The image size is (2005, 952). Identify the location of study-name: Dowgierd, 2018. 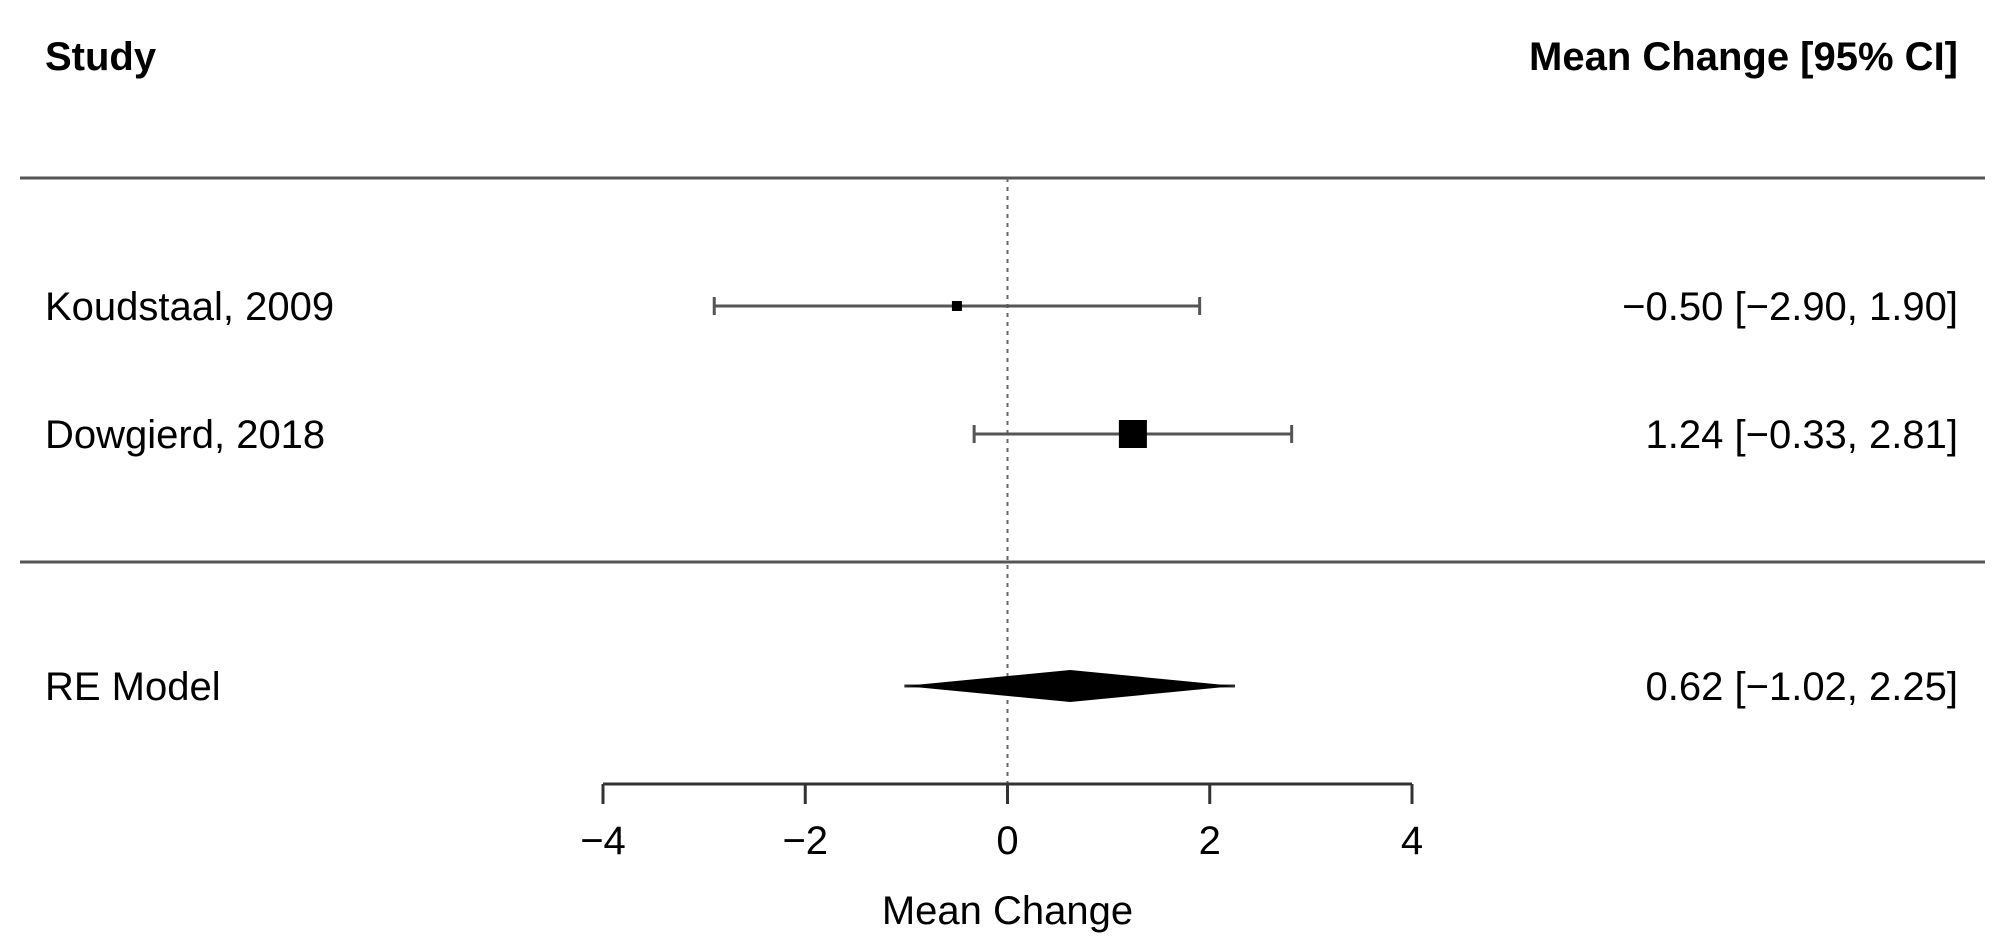
(185, 435).